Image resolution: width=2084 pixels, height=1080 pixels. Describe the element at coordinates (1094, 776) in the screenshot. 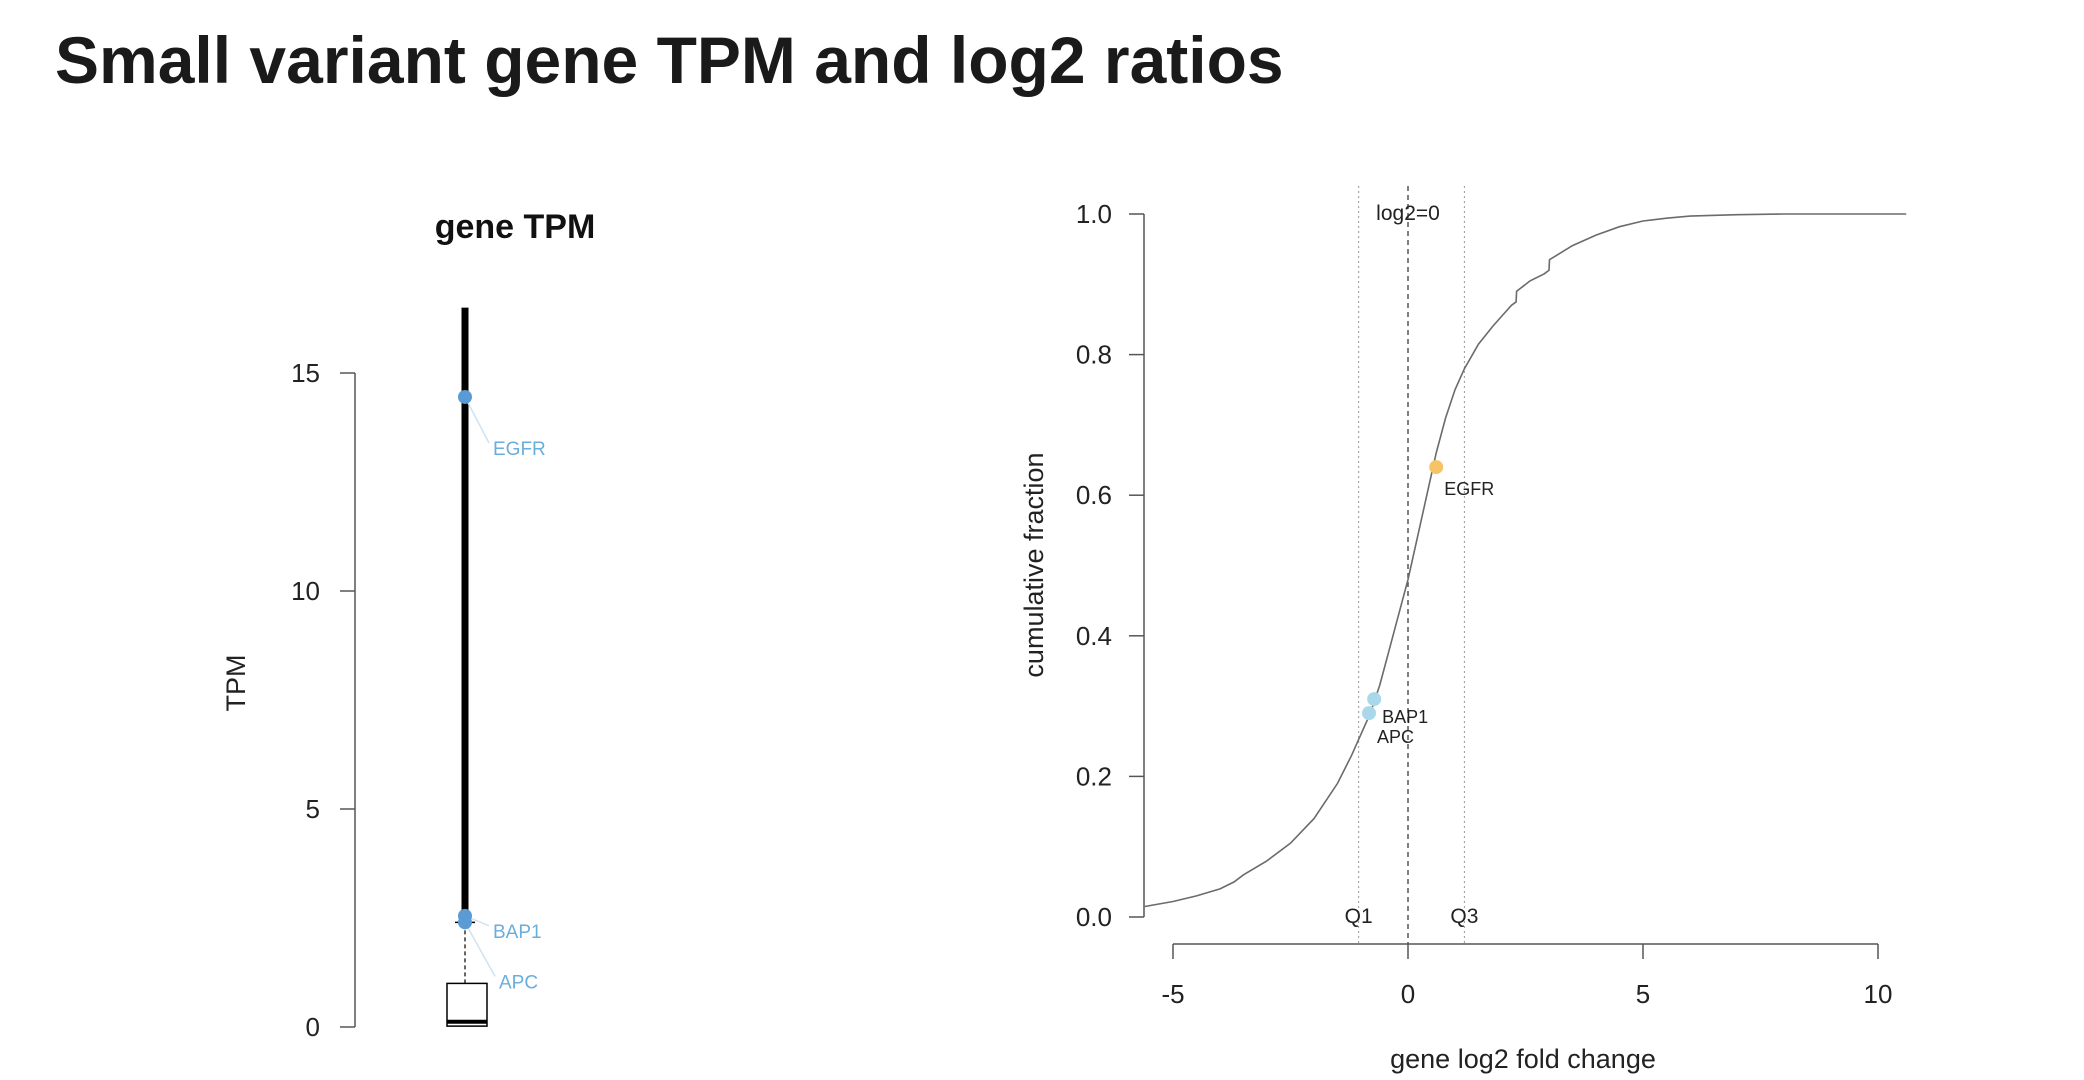

I see `y-tick-label: 0.2` at that location.